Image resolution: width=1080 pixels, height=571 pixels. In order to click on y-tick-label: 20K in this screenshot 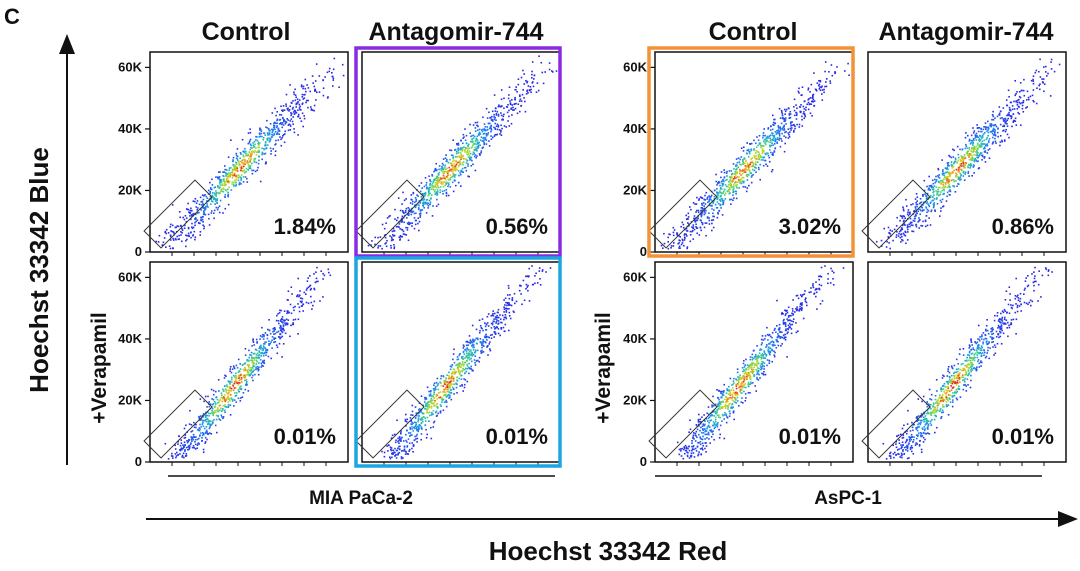, I will do `click(635, 189)`.